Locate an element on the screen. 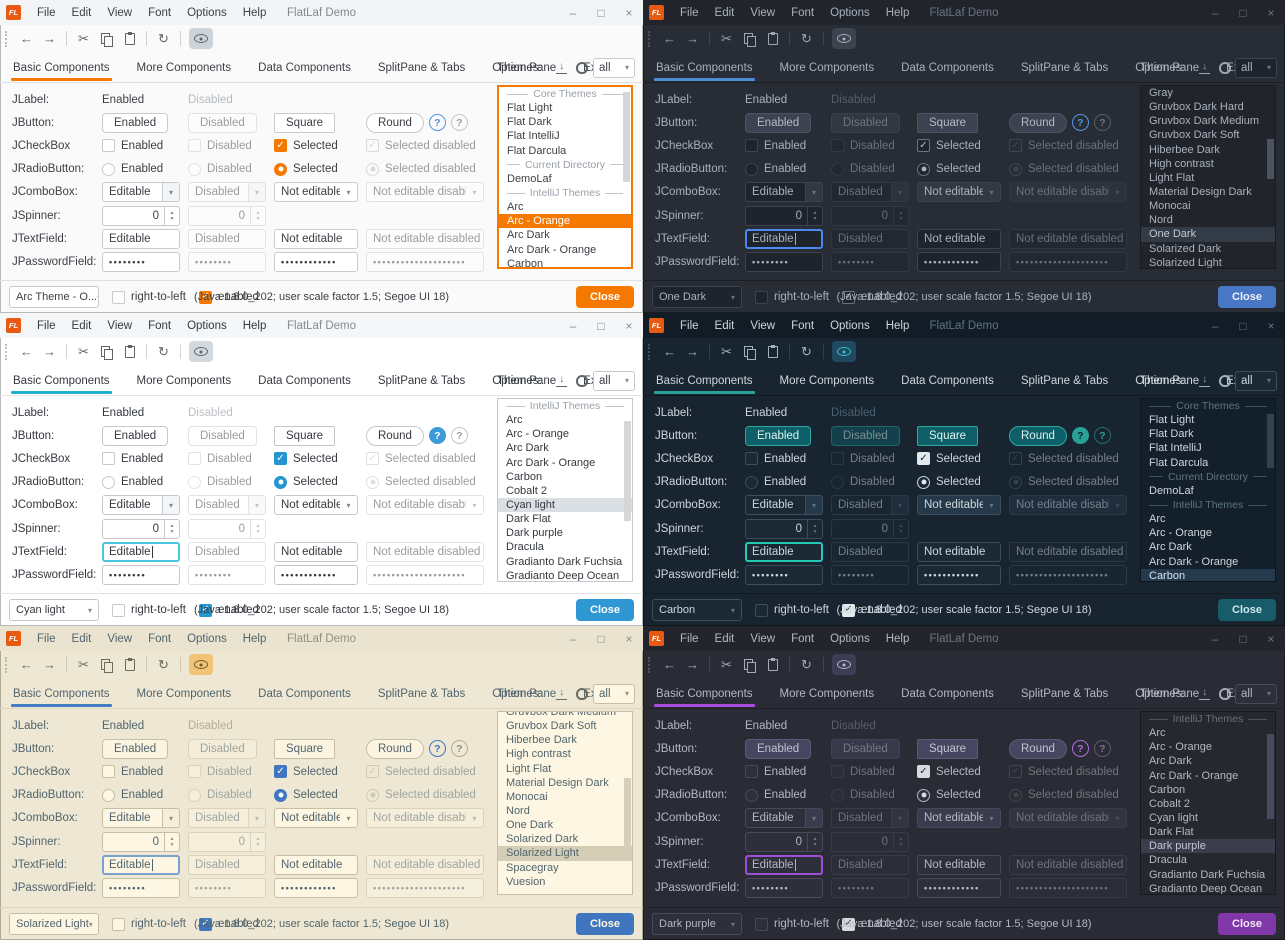  theme-item-arc-dark: Arc Dark is located at coordinates (528, 235).